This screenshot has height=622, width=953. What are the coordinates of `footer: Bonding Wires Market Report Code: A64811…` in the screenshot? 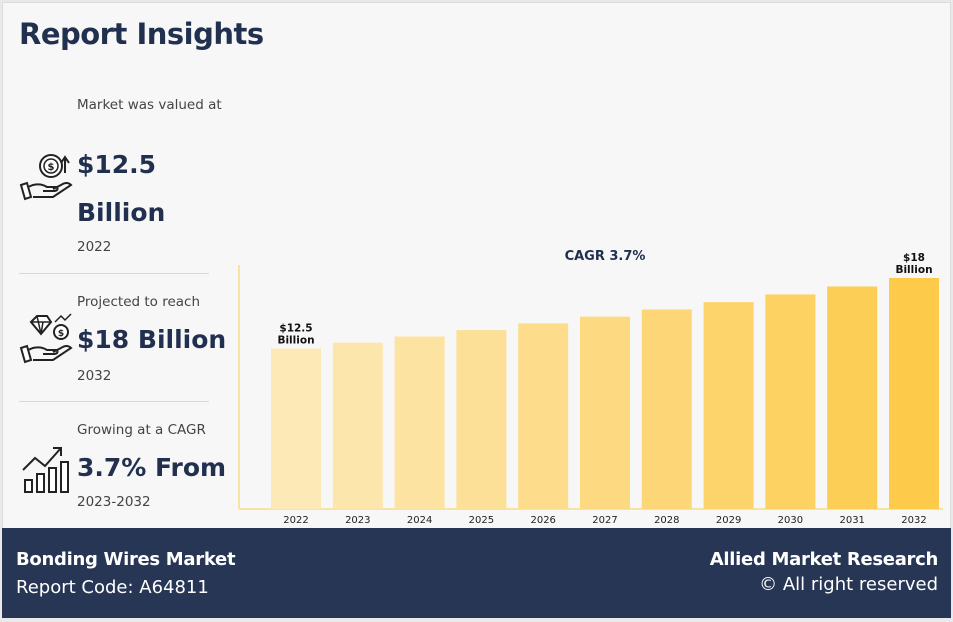 It's located at (476, 573).